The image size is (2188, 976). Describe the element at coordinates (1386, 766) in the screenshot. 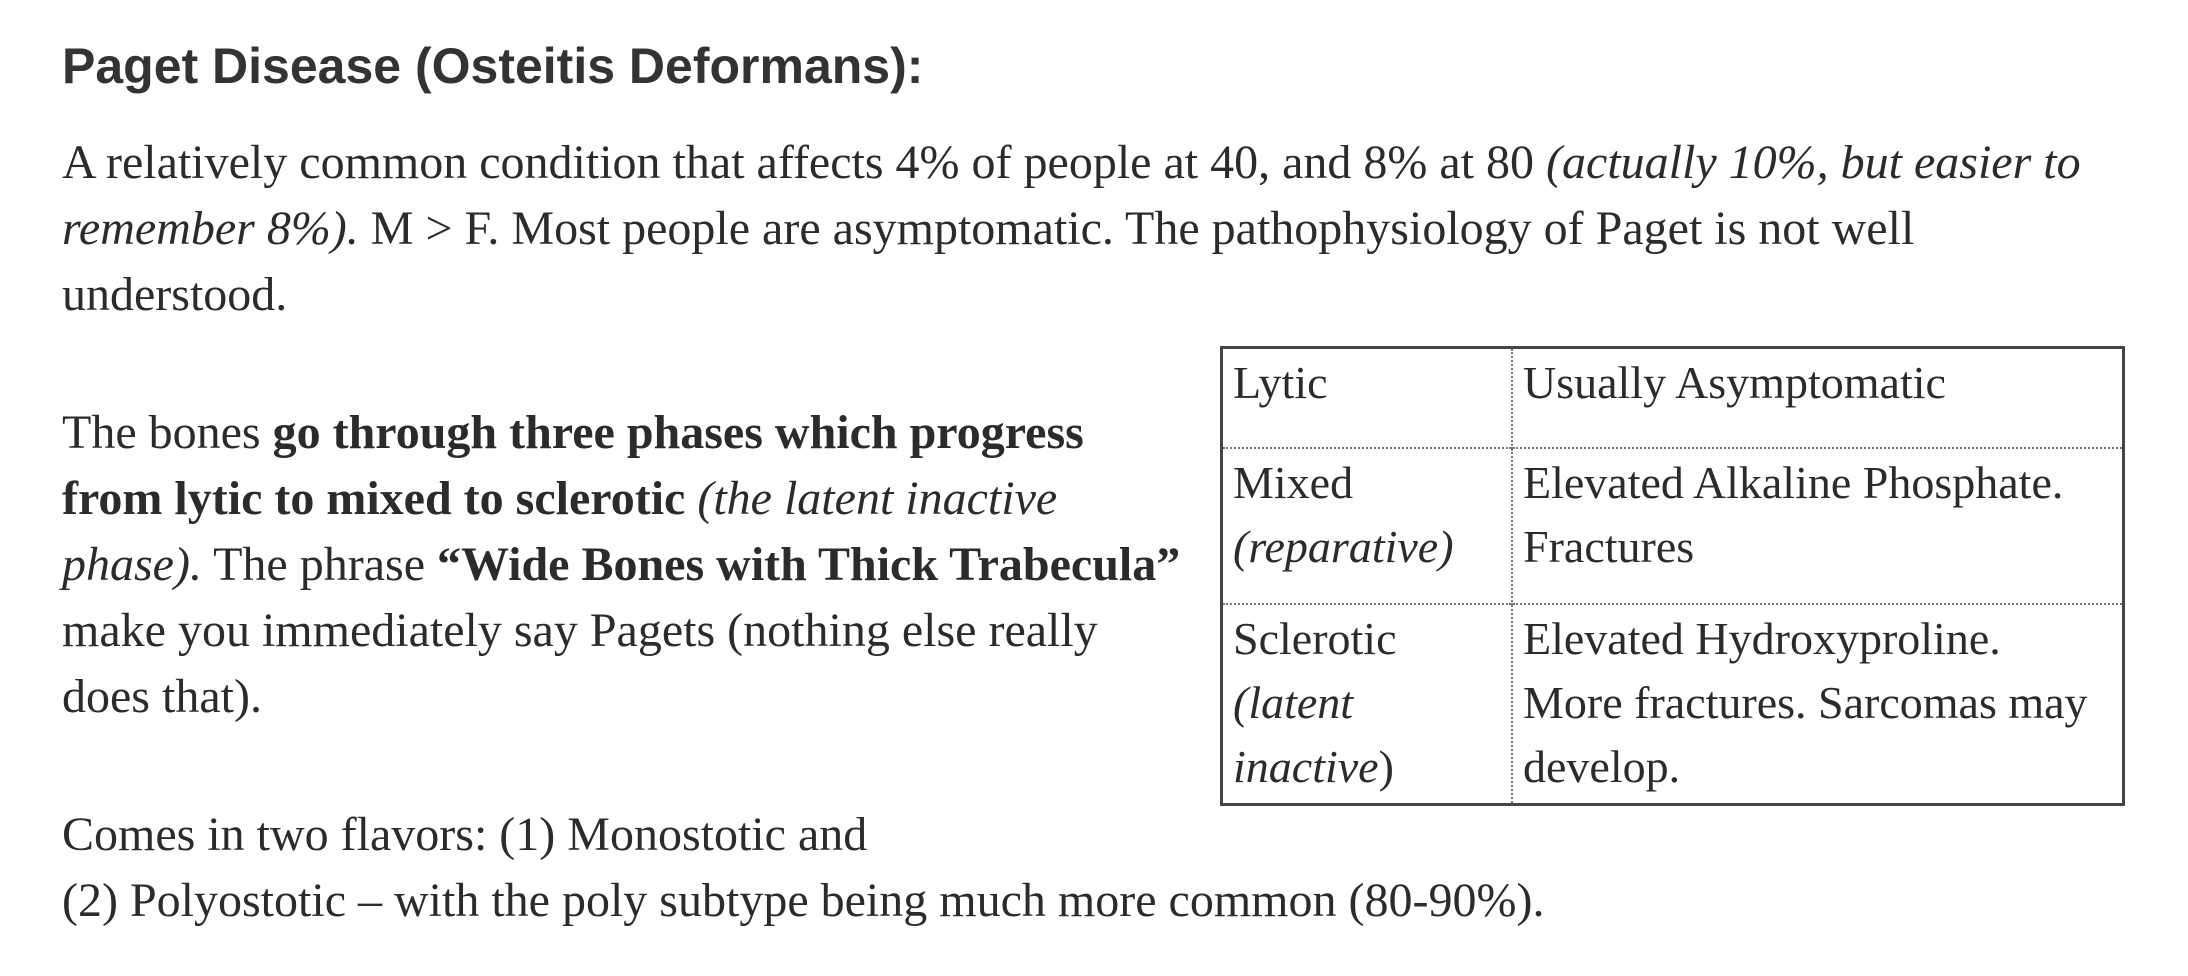

I see `phase-note-tail: )` at that location.